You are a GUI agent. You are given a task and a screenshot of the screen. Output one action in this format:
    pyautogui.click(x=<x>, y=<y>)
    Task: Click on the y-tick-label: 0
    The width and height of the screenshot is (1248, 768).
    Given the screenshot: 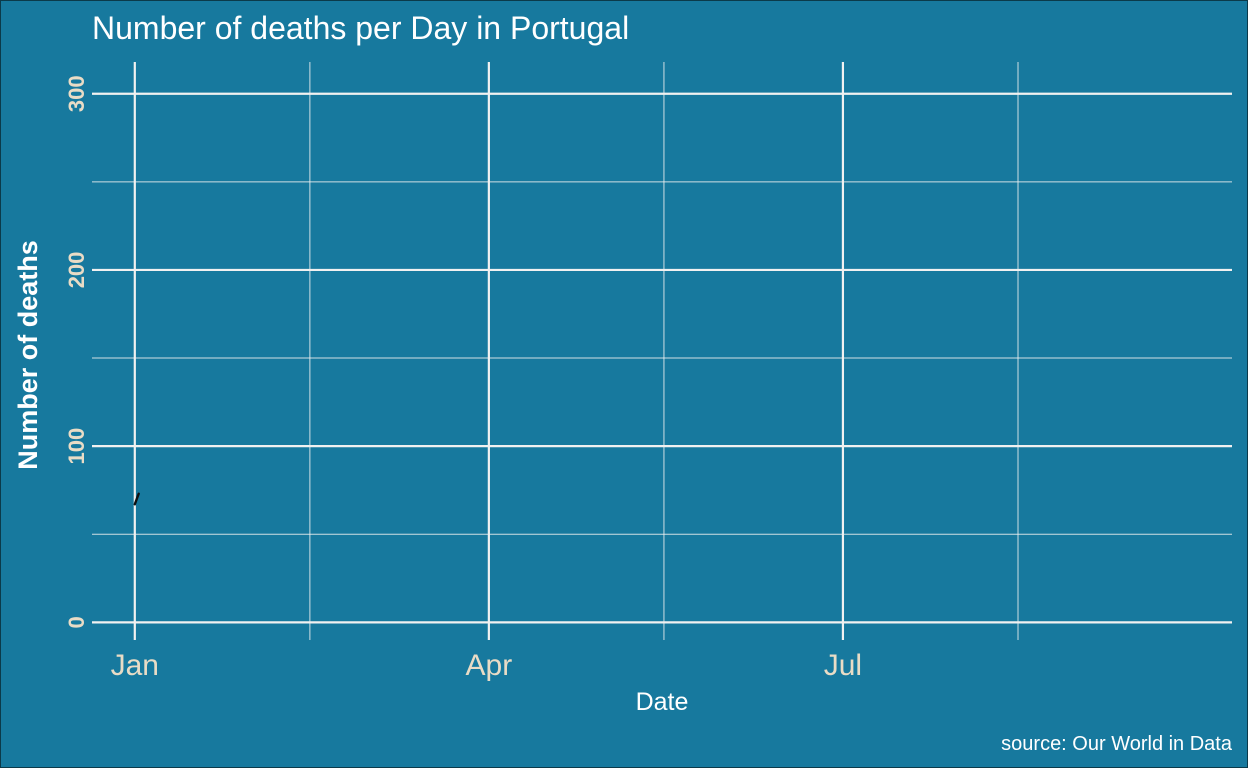 What is the action you would take?
    pyautogui.click(x=76, y=622)
    